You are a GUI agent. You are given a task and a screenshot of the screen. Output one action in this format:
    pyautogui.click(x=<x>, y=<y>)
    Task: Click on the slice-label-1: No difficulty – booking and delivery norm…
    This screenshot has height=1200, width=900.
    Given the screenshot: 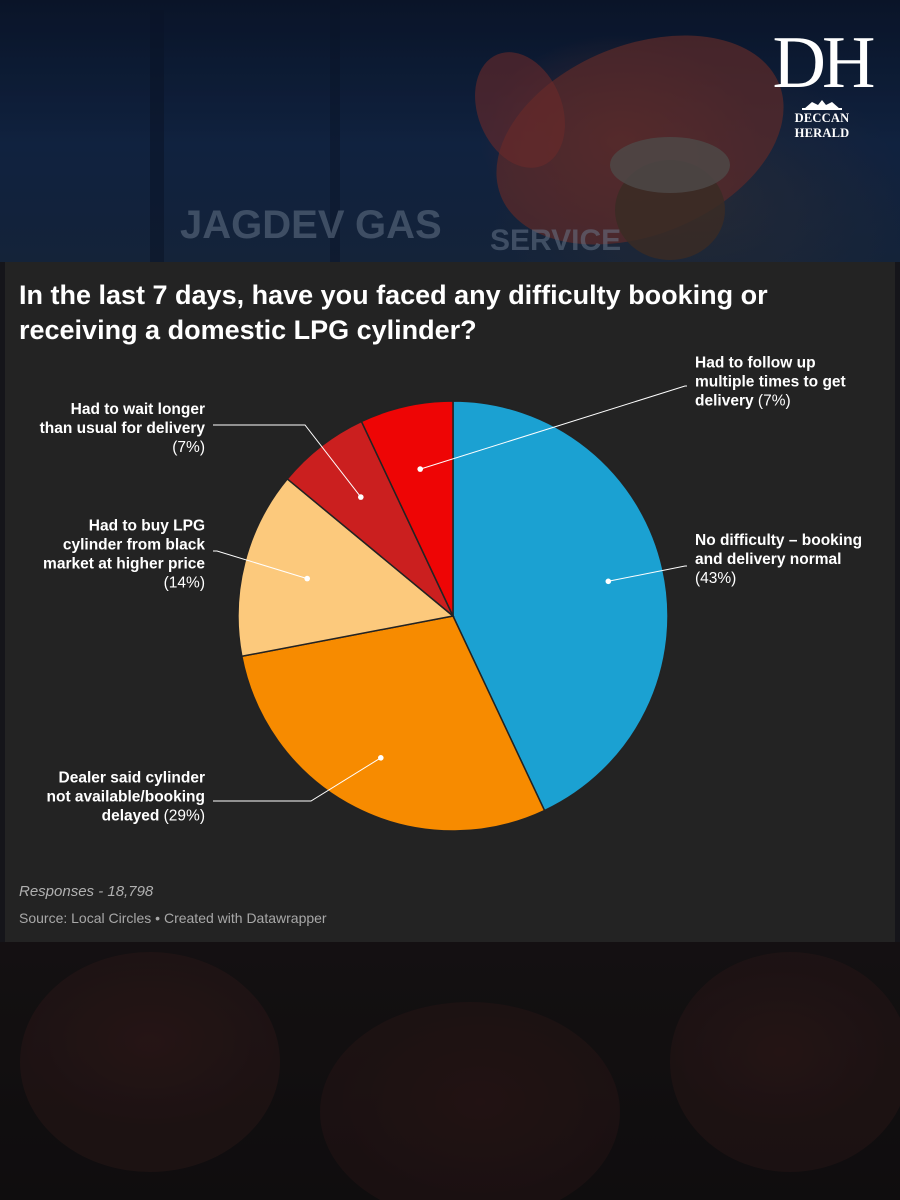 What is the action you would take?
    pyautogui.click(x=778, y=559)
    